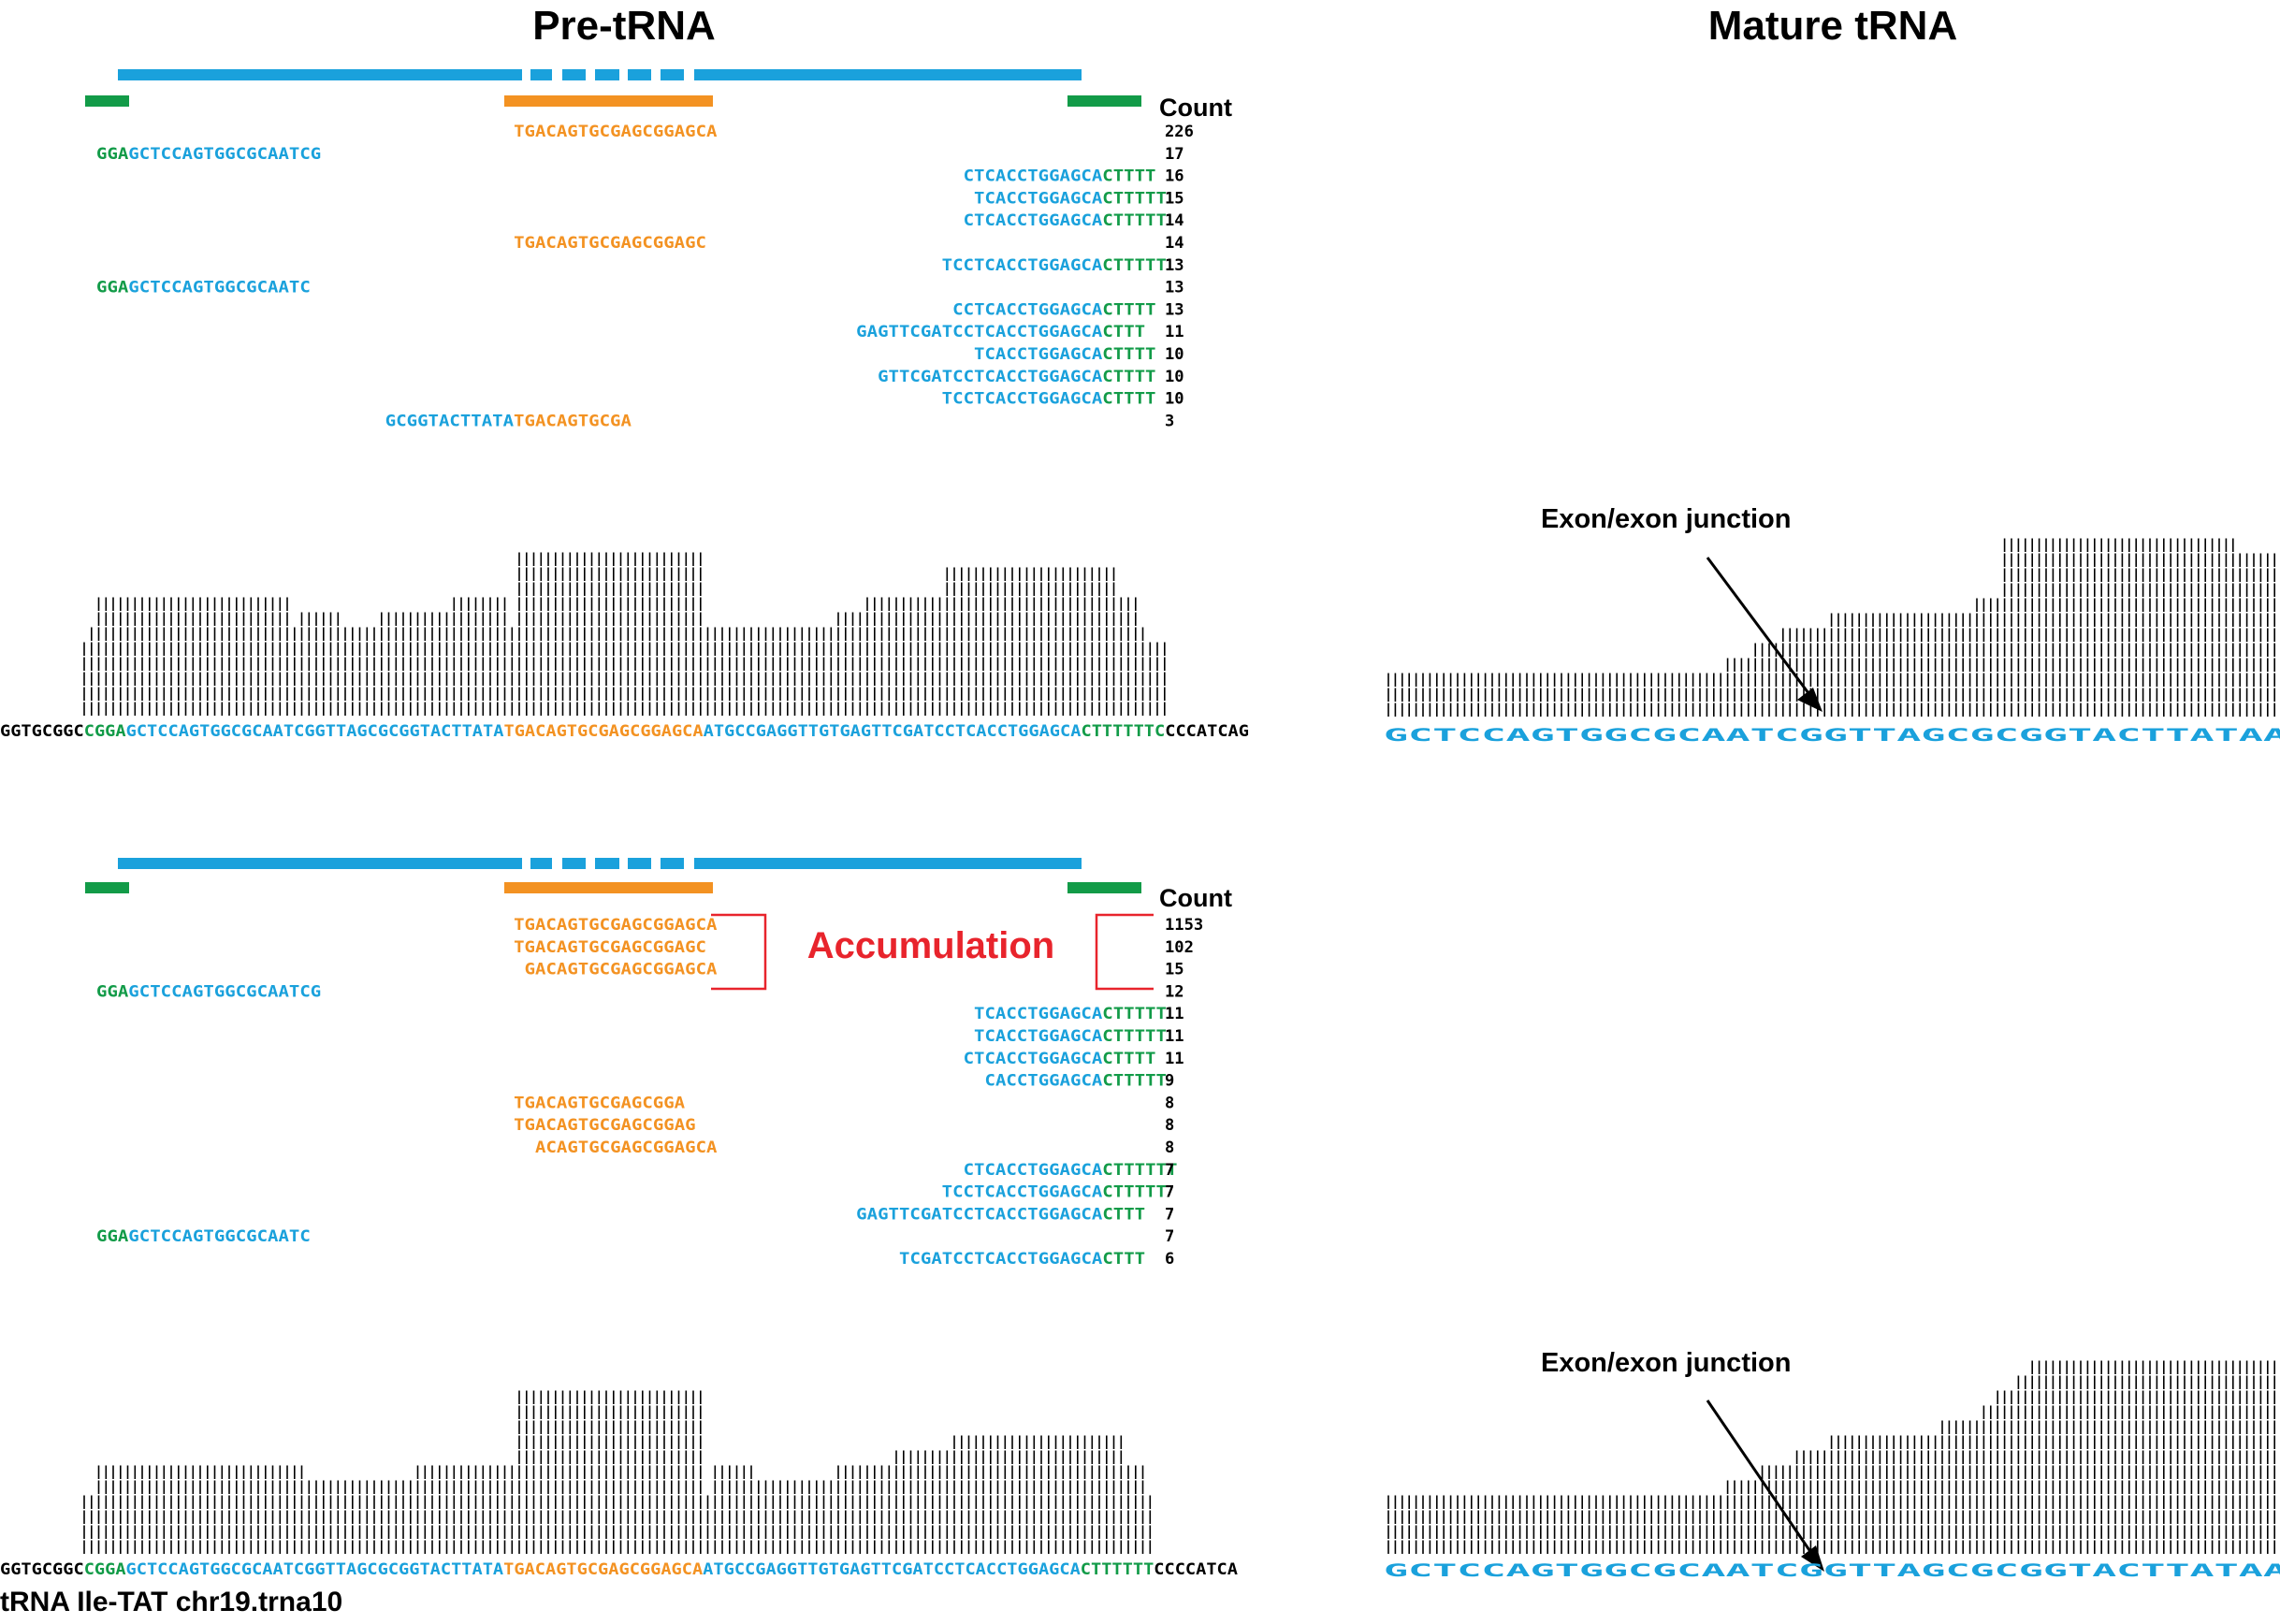 The image size is (2280, 1624). I want to click on read-row: ACAGTGCGAGCGGAGCA, so click(626, 1147).